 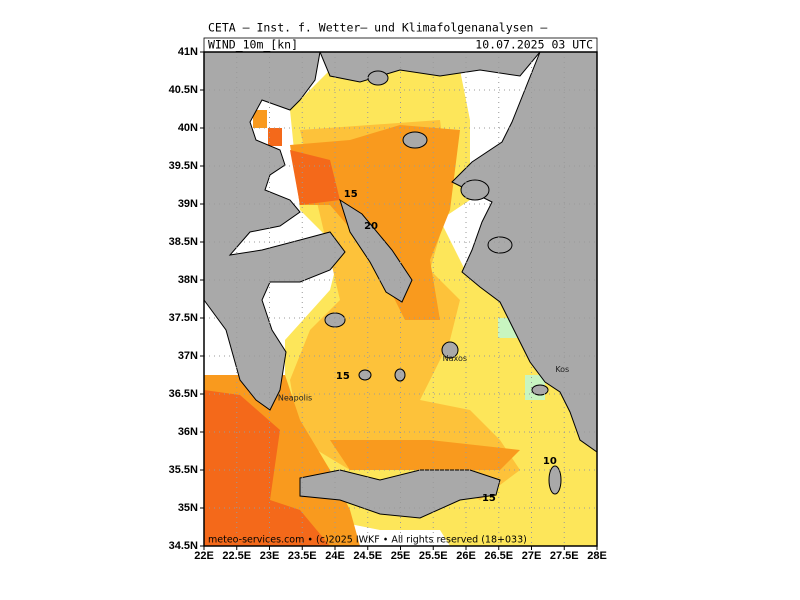 I want to click on contour-label: 10, so click(x=550, y=461).